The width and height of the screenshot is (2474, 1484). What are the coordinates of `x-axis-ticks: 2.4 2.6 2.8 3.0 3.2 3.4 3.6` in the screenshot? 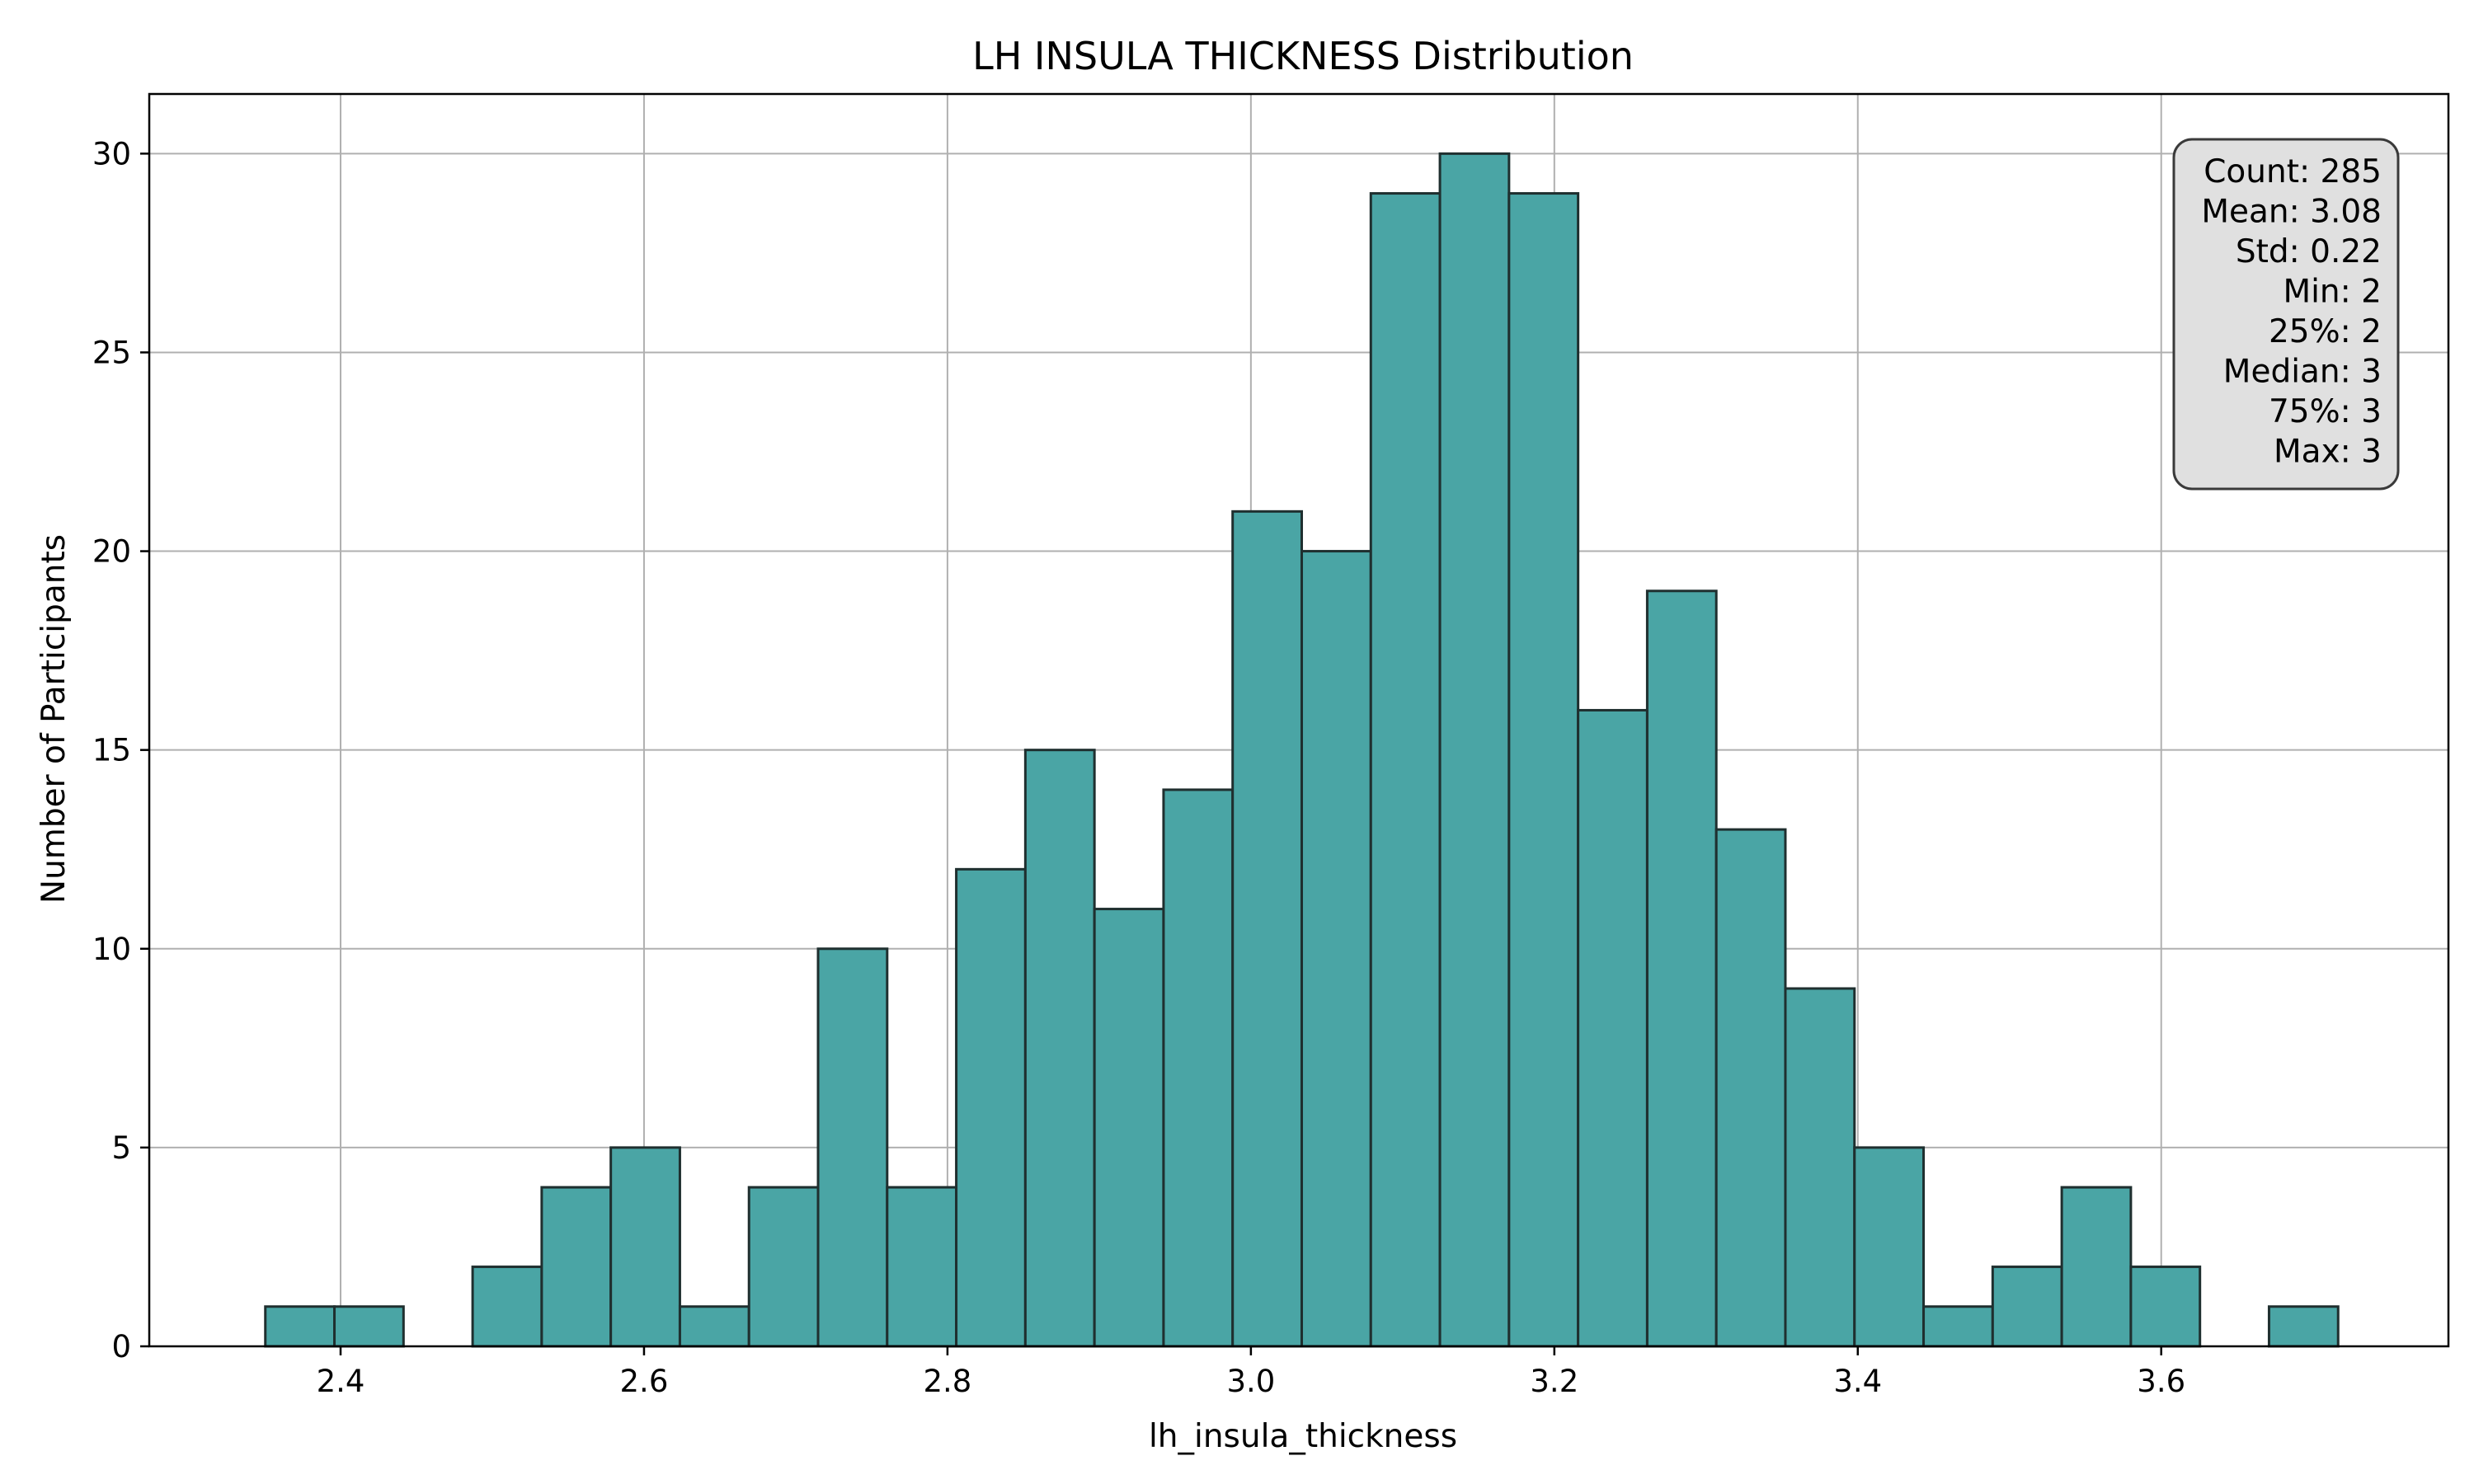 It's located at (1251, 1372).